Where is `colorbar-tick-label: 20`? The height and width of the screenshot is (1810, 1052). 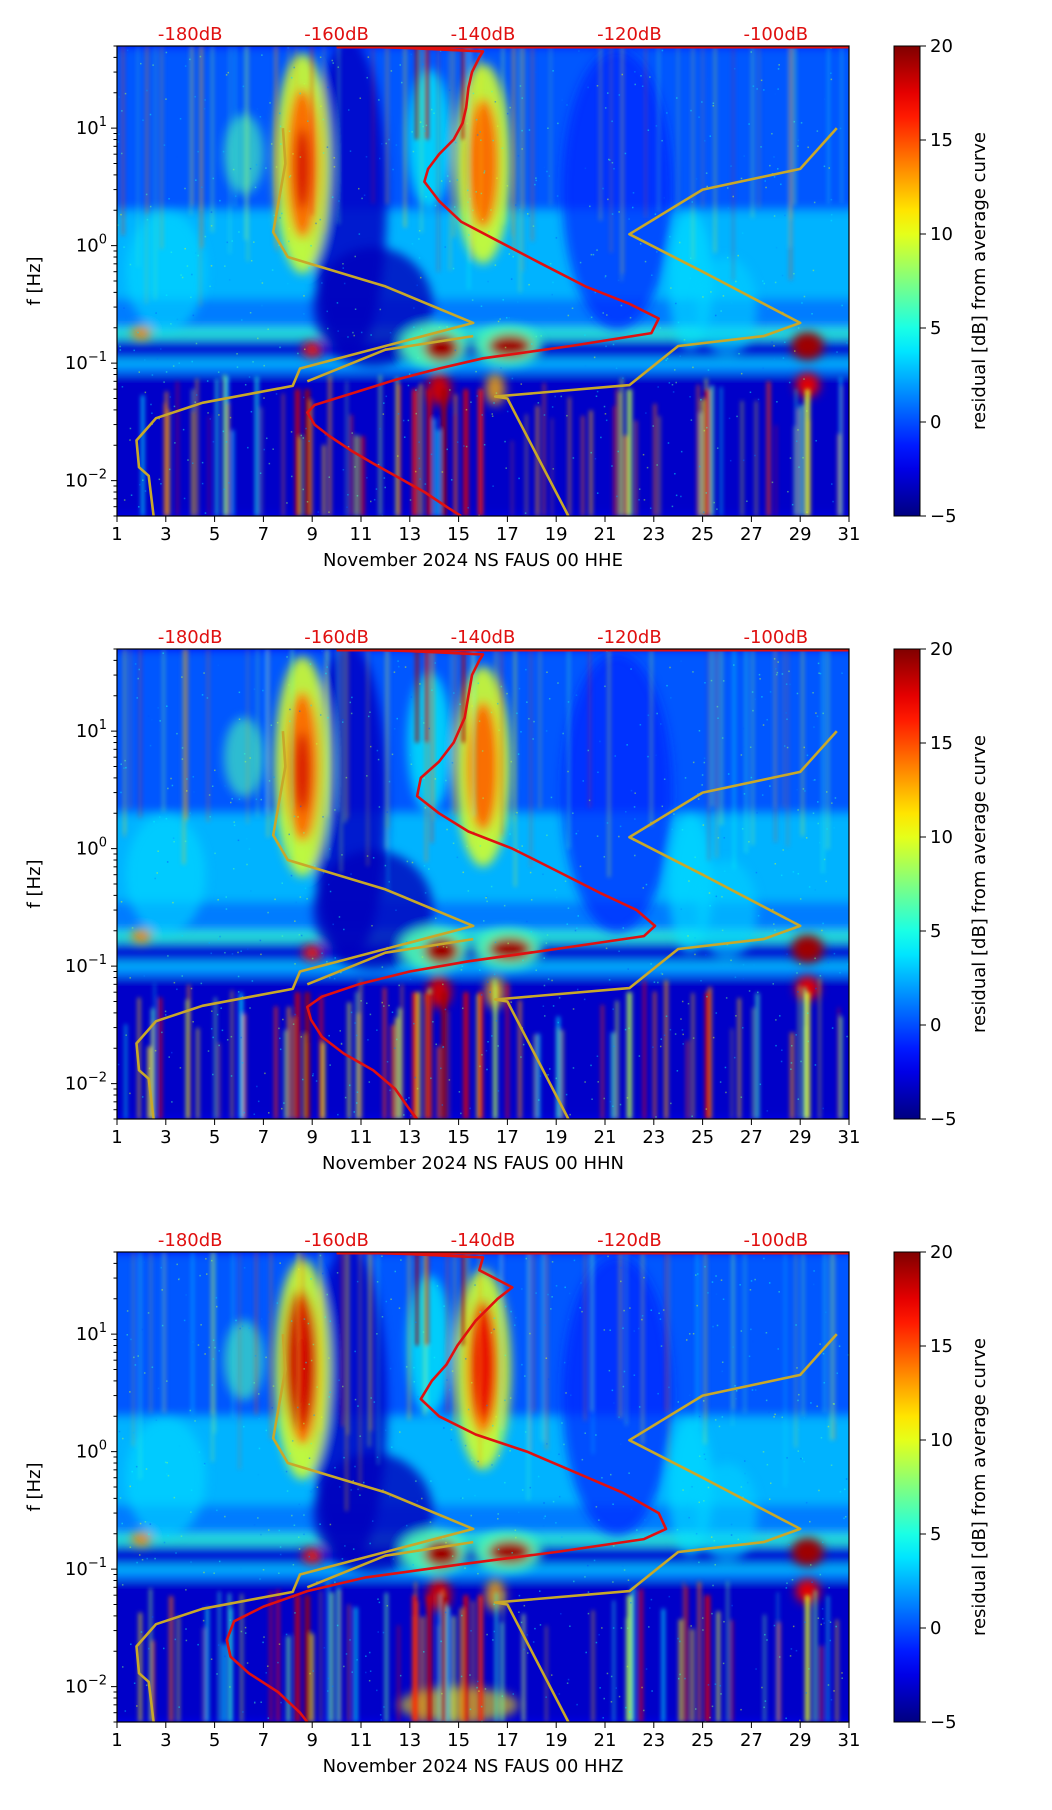
colorbar-tick-label: 20 is located at coordinates (941, 46).